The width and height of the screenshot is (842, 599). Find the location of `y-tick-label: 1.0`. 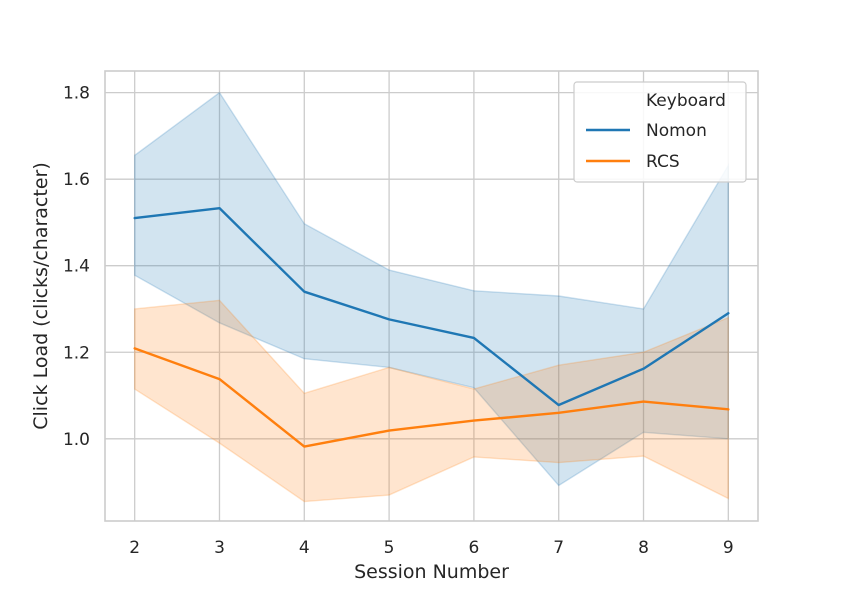

y-tick-label: 1.0 is located at coordinates (76, 440).